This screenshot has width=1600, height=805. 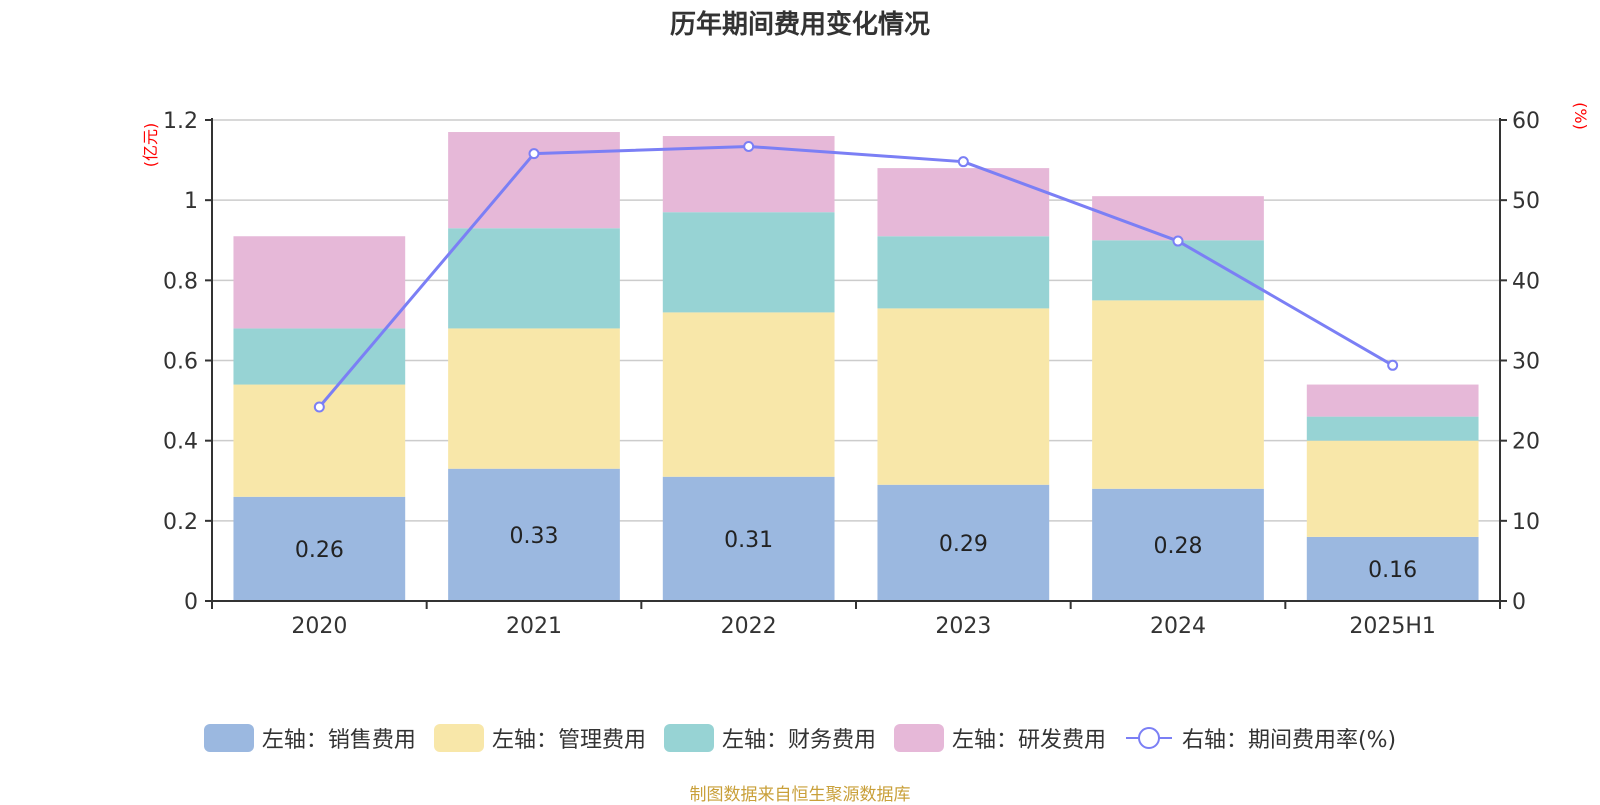 I want to click on legend-label: 左轴：管理费用, so click(x=568, y=740).